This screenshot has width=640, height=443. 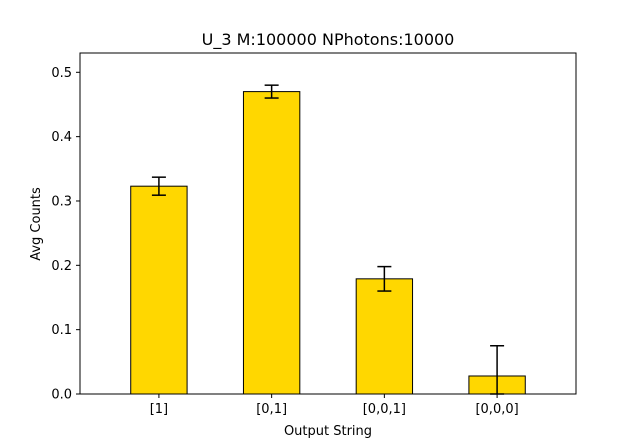 What do you see at coordinates (384, 409) in the screenshot?
I see `x-tick-label: [0,0,1]` at bounding box center [384, 409].